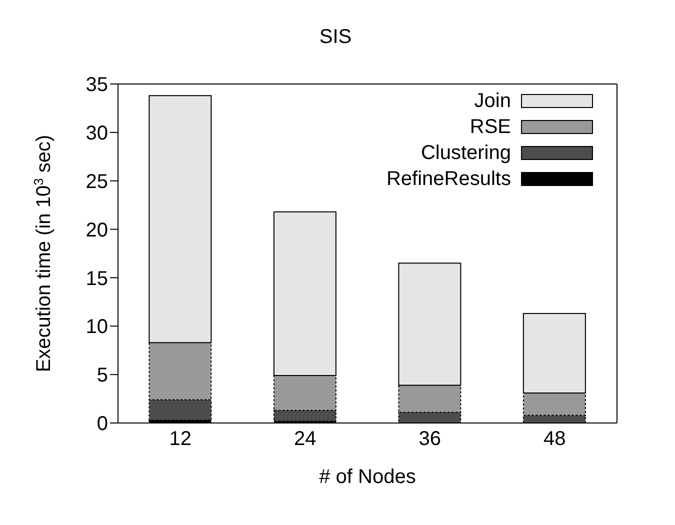 The width and height of the screenshot is (675, 525). Describe the element at coordinates (180, 439) in the screenshot. I see `x-tick-label: 12` at that location.